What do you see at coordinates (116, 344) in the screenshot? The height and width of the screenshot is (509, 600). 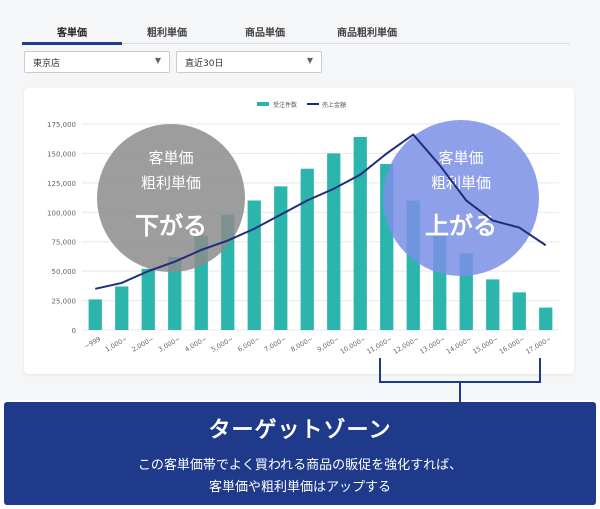 I see `x-tick-label: 1,000~` at bounding box center [116, 344].